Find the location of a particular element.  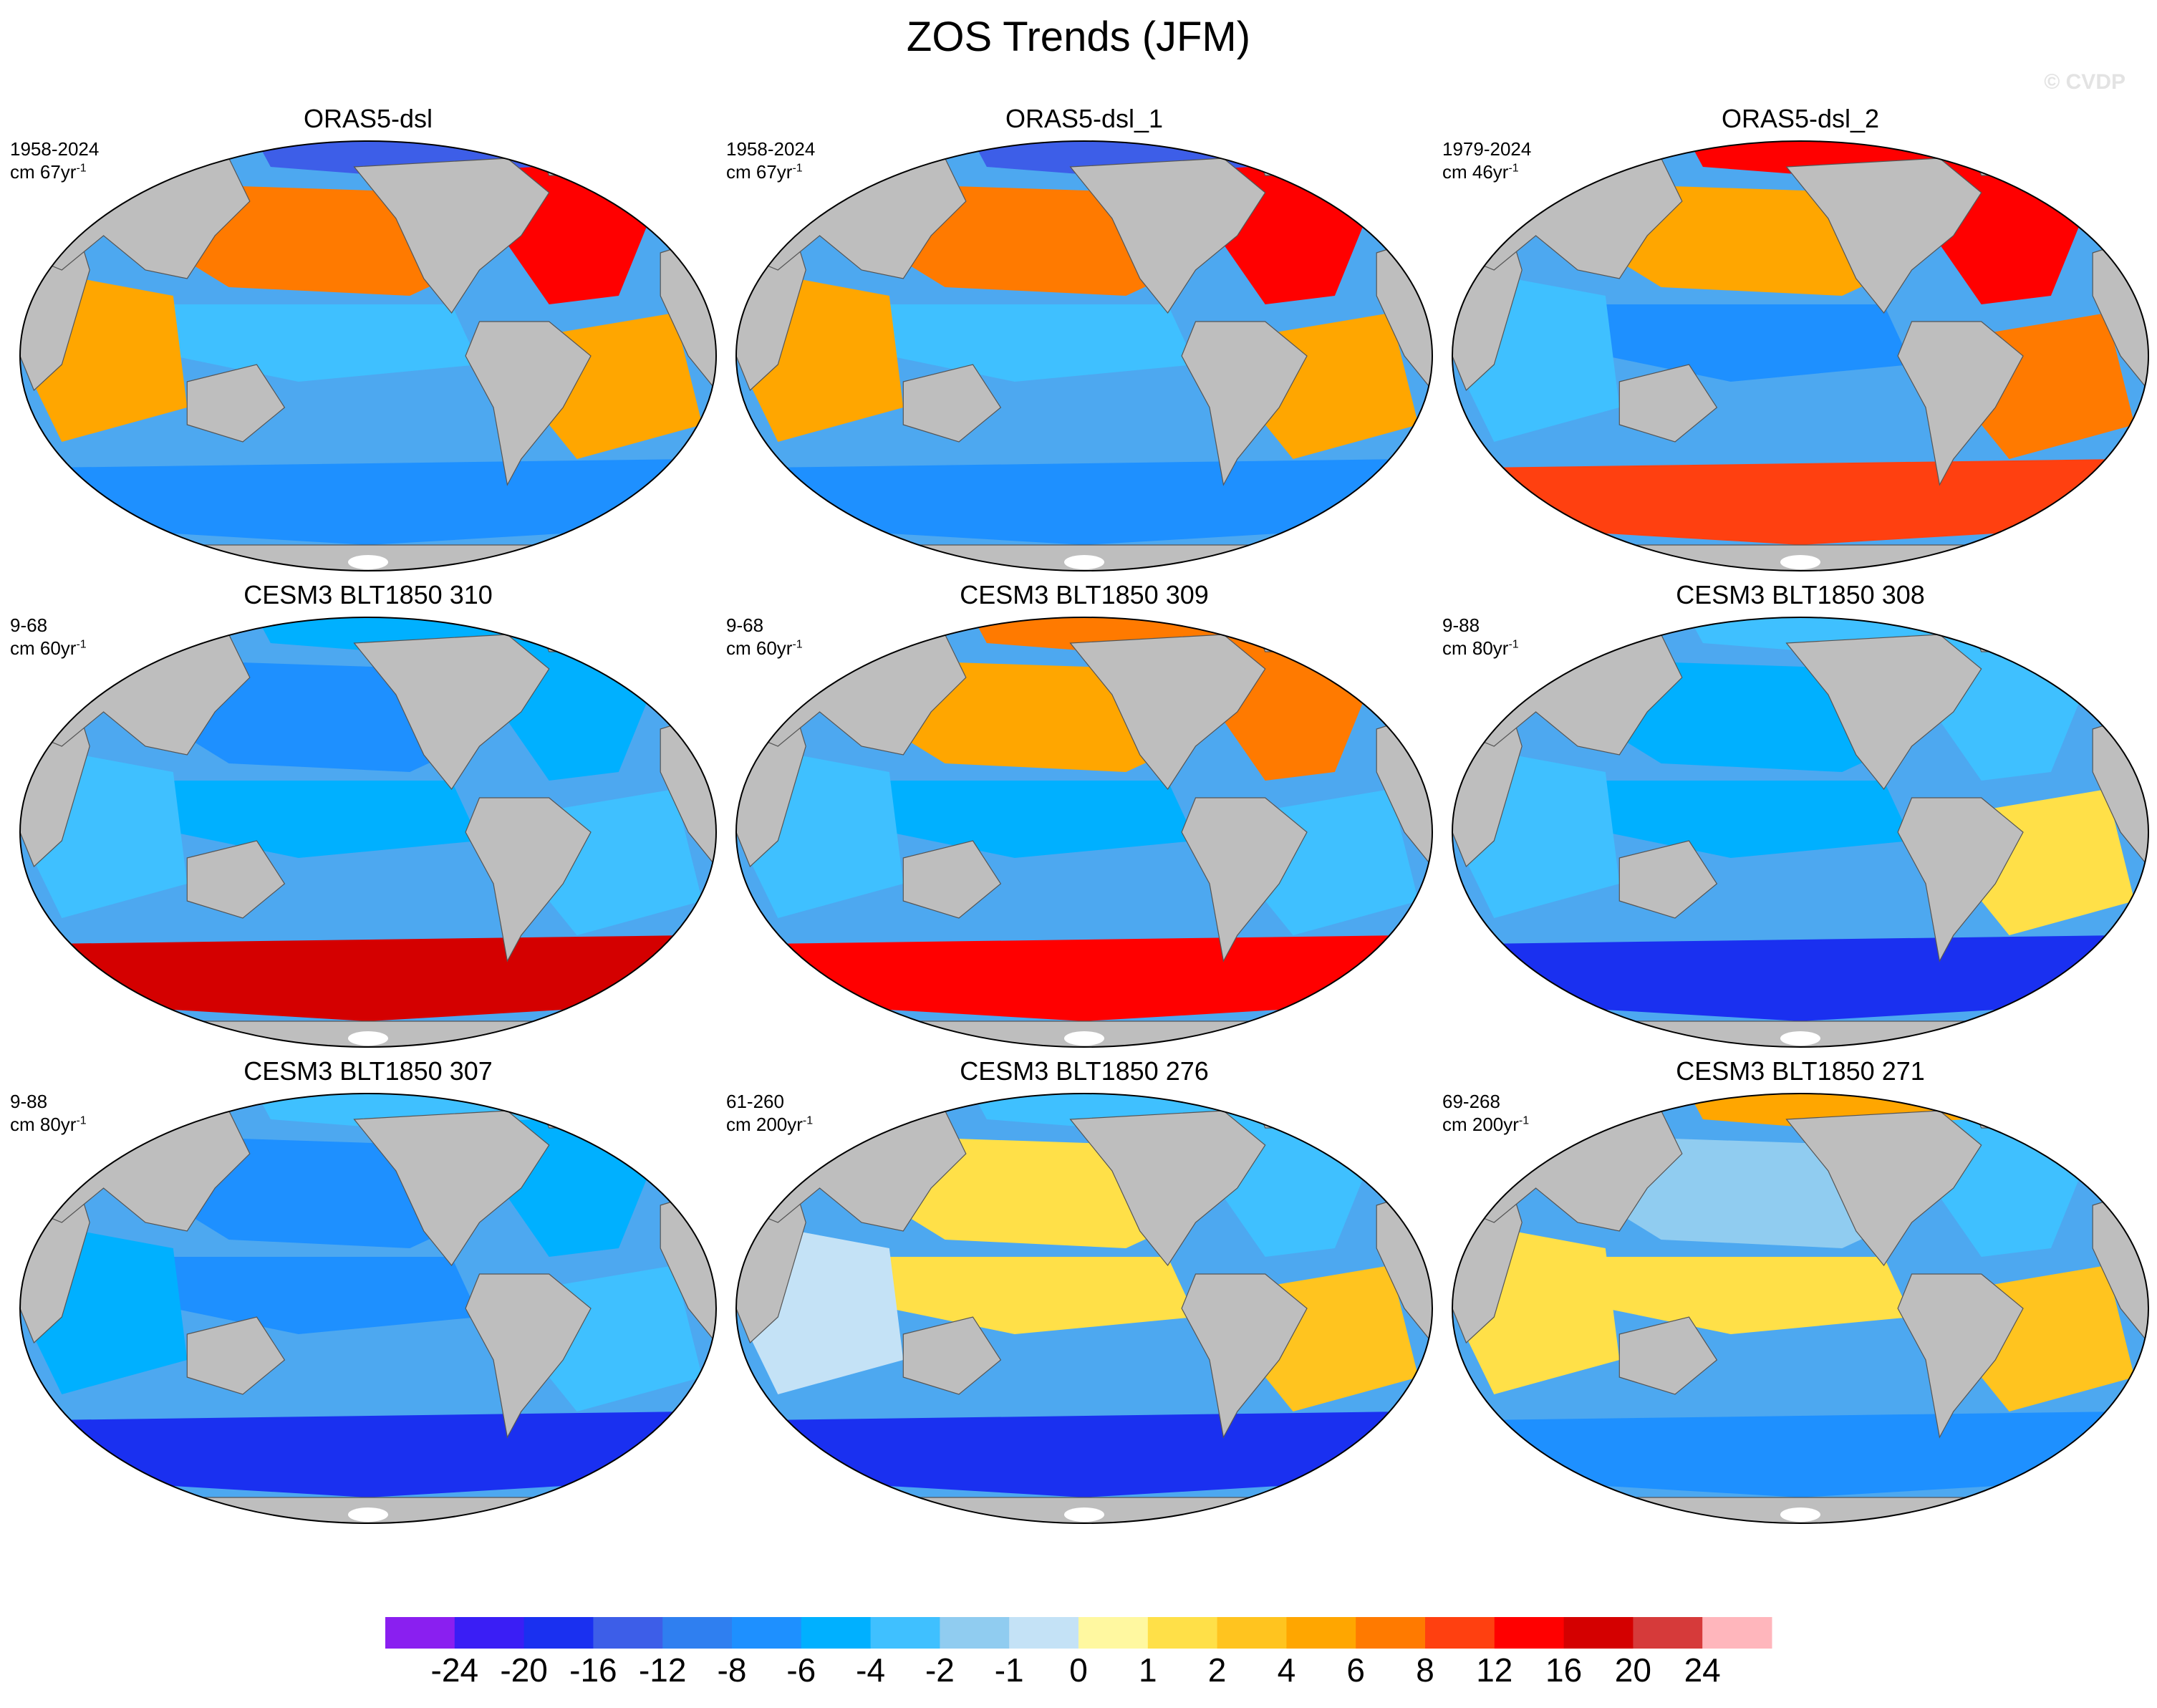

colorbar-tick-label: -4 is located at coordinates (871, 1670).